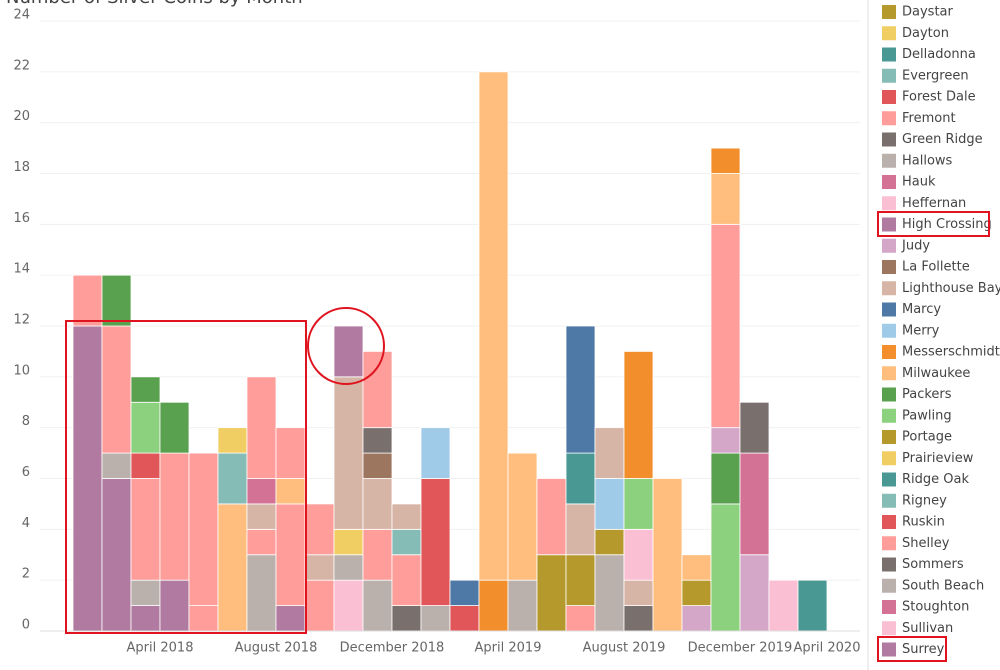 The image size is (1000, 670). I want to click on y-tick-label: 22, so click(21, 65).